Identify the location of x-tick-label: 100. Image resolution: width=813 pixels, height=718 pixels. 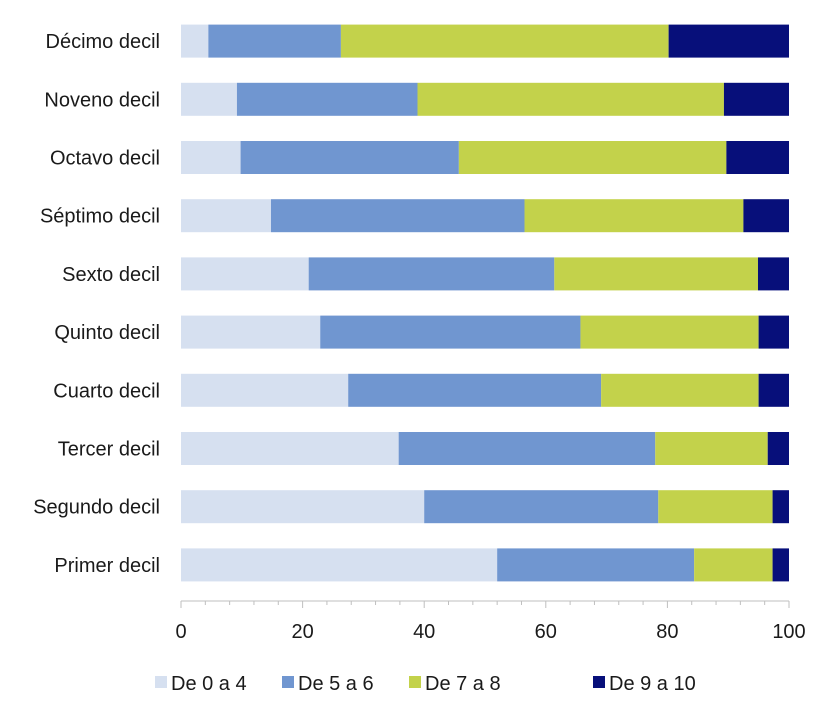
(788, 632).